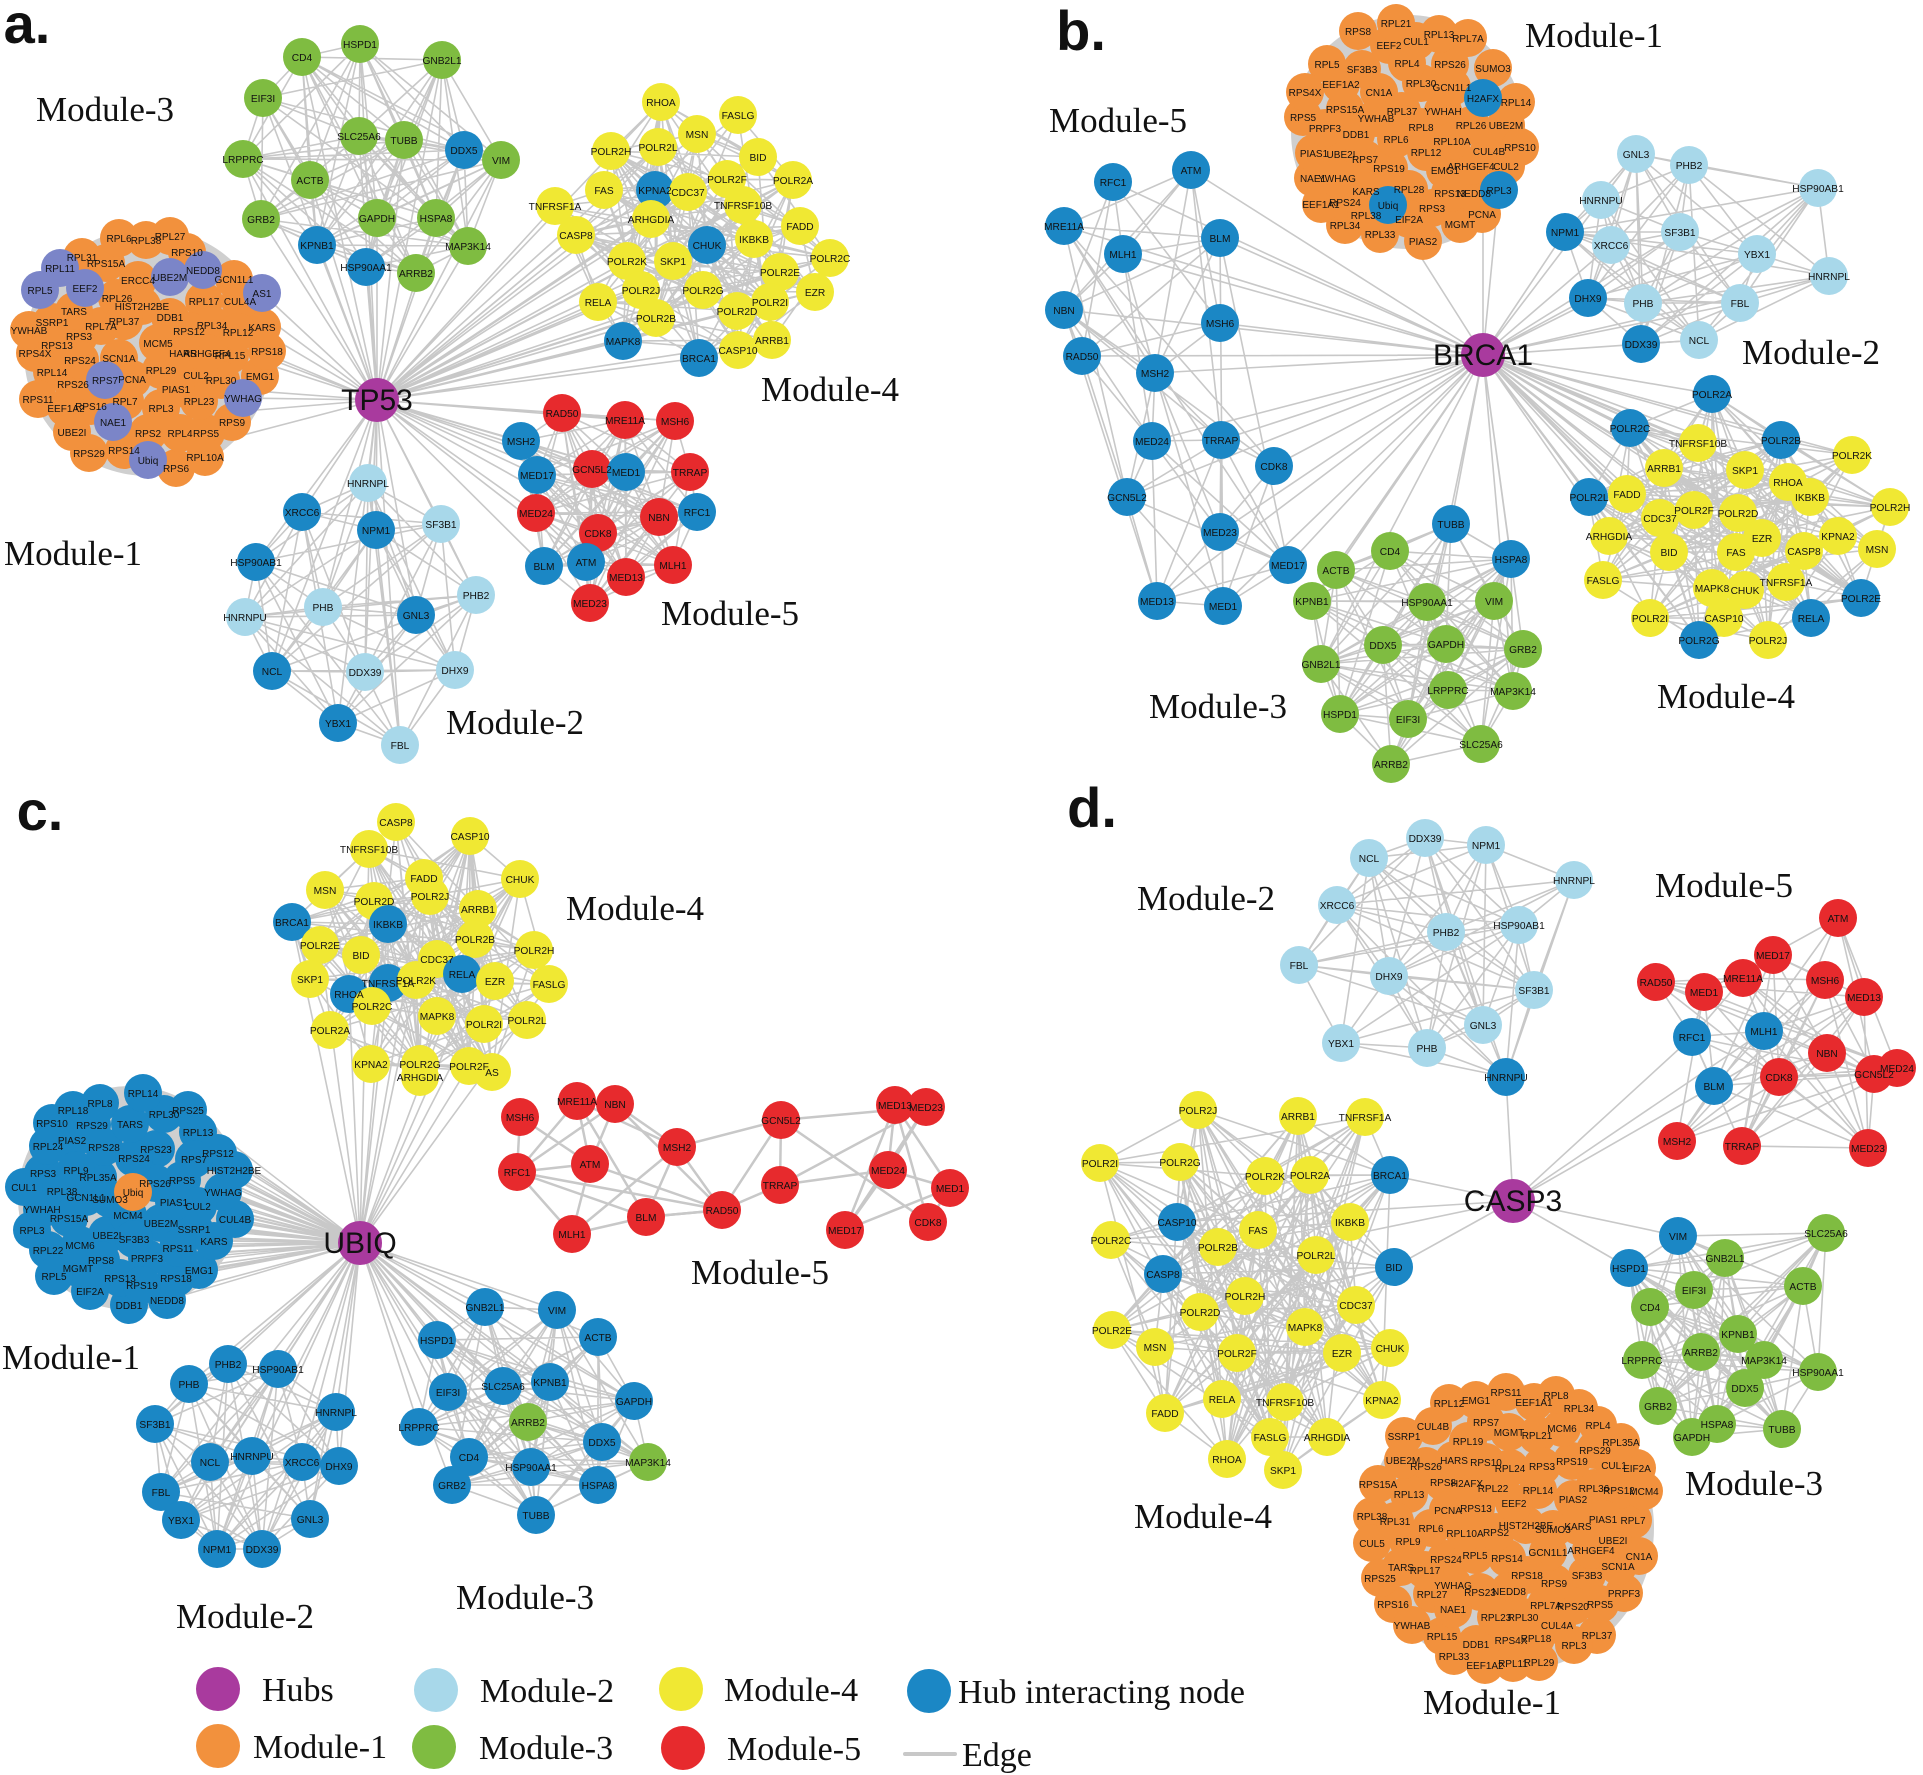  I want to click on svg-text: NEDD8, so click(1509, 1592).